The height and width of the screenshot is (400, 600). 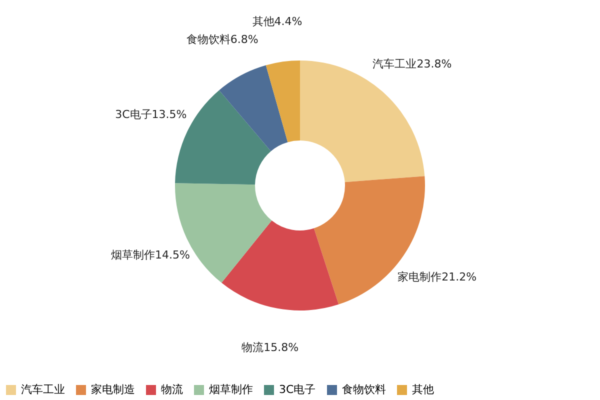 I want to click on legend-label: 3C电子, so click(x=297, y=389).